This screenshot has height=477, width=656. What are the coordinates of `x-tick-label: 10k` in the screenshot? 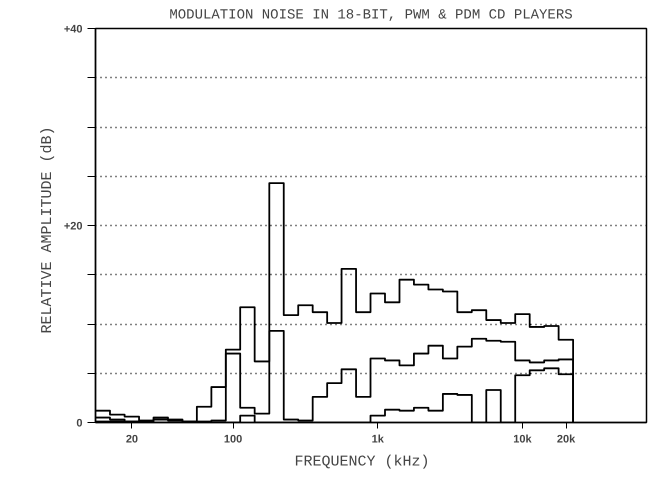 It's located at (523, 440).